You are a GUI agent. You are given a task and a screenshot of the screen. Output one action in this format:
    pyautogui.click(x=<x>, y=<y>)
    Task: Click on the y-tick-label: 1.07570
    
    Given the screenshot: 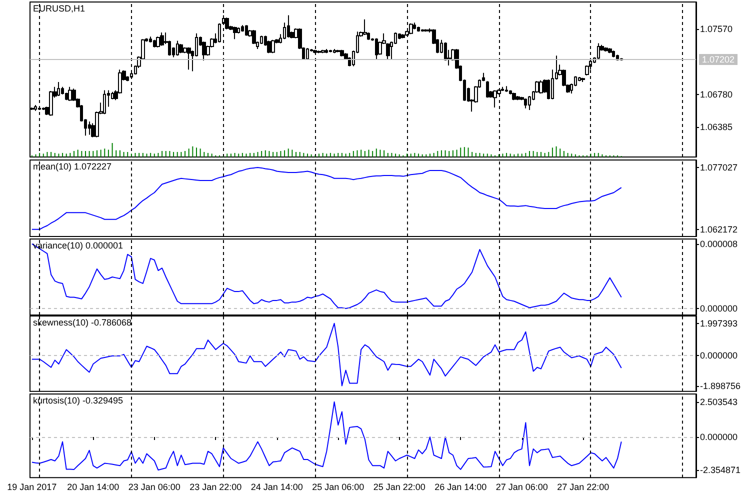 What is the action you would take?
    pyautogui.click(x=716, y=29)
    